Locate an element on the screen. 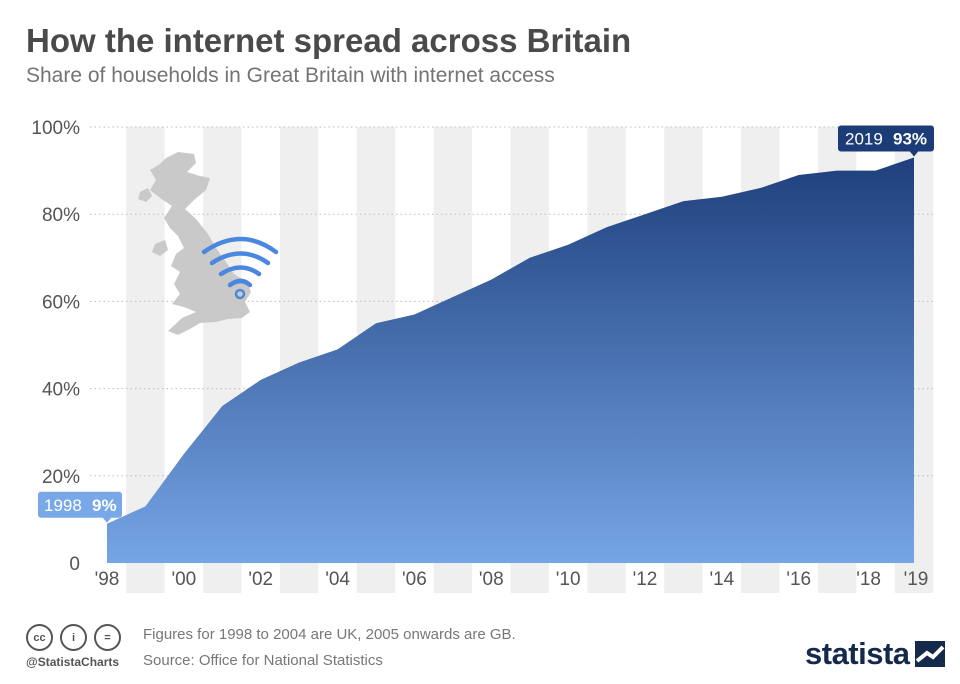 The height and width of the screenshot is (684, 960). start-label-pointer is located at coordinates (107, 519).